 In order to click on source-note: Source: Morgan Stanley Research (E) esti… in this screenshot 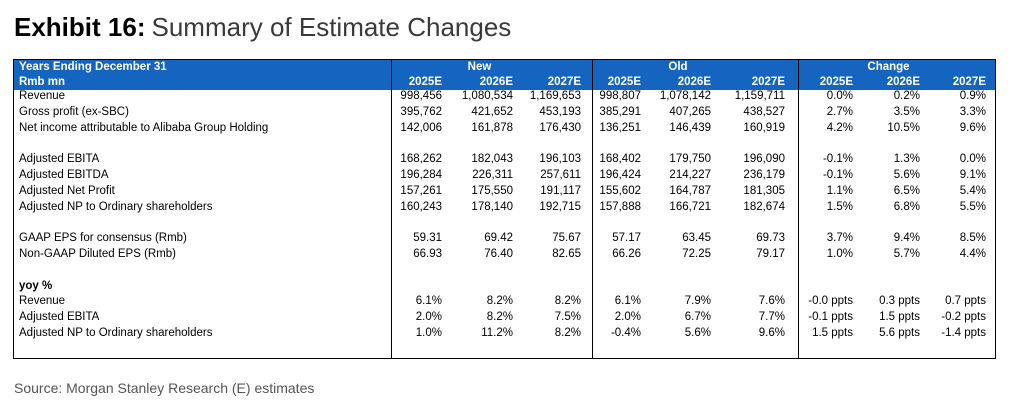, I will do `click(164, 388)`.